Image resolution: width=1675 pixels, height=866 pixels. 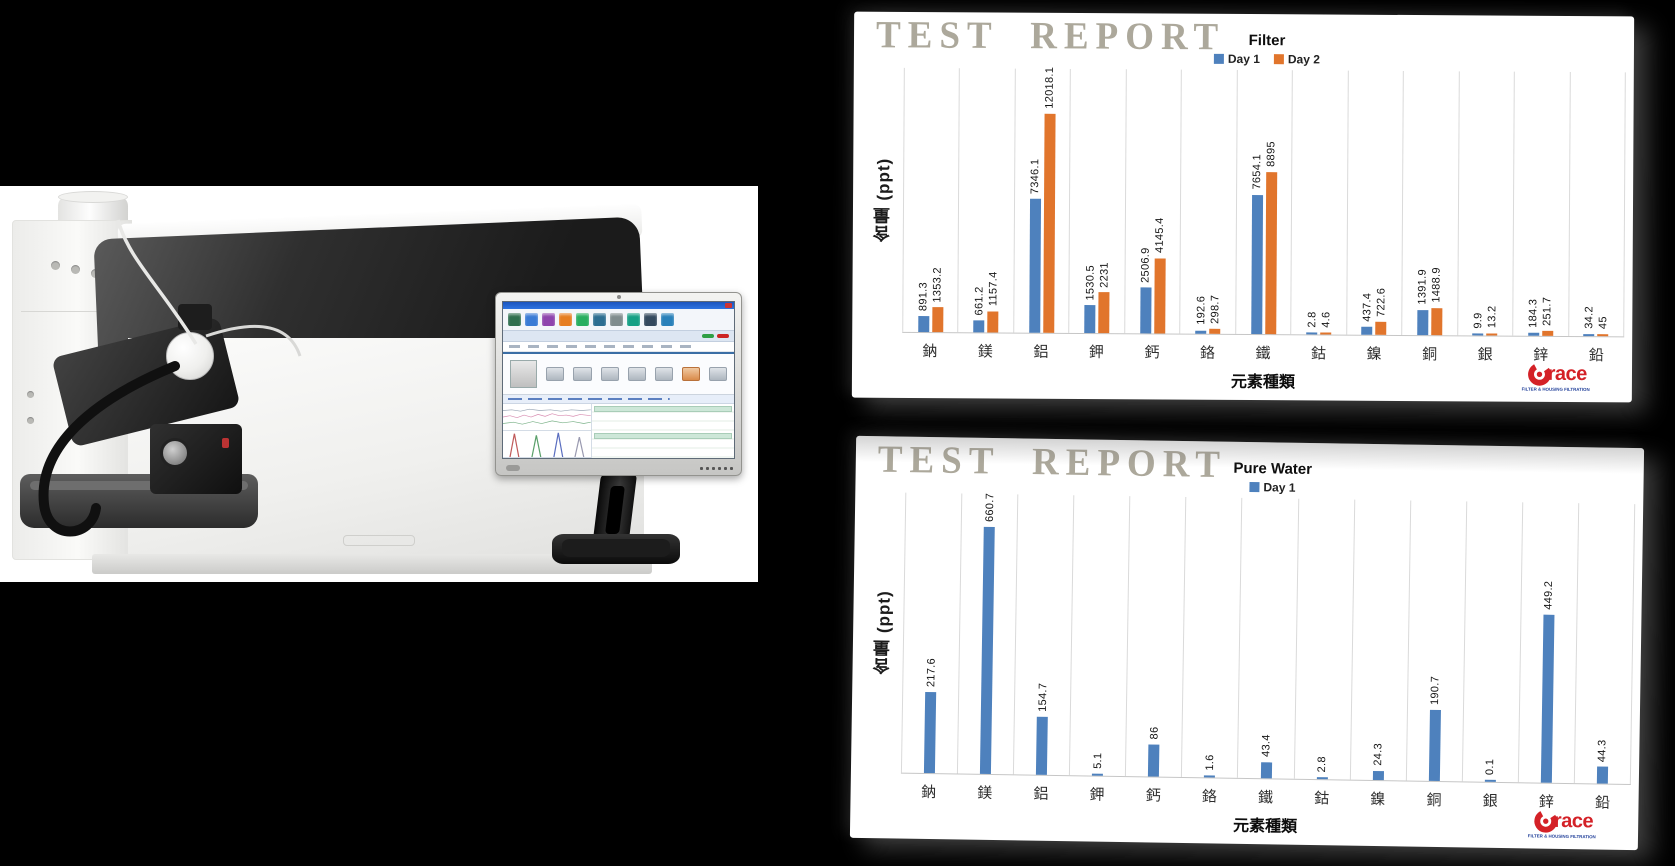 I want to click on monitor-buttons, so click(x=716, y=468).